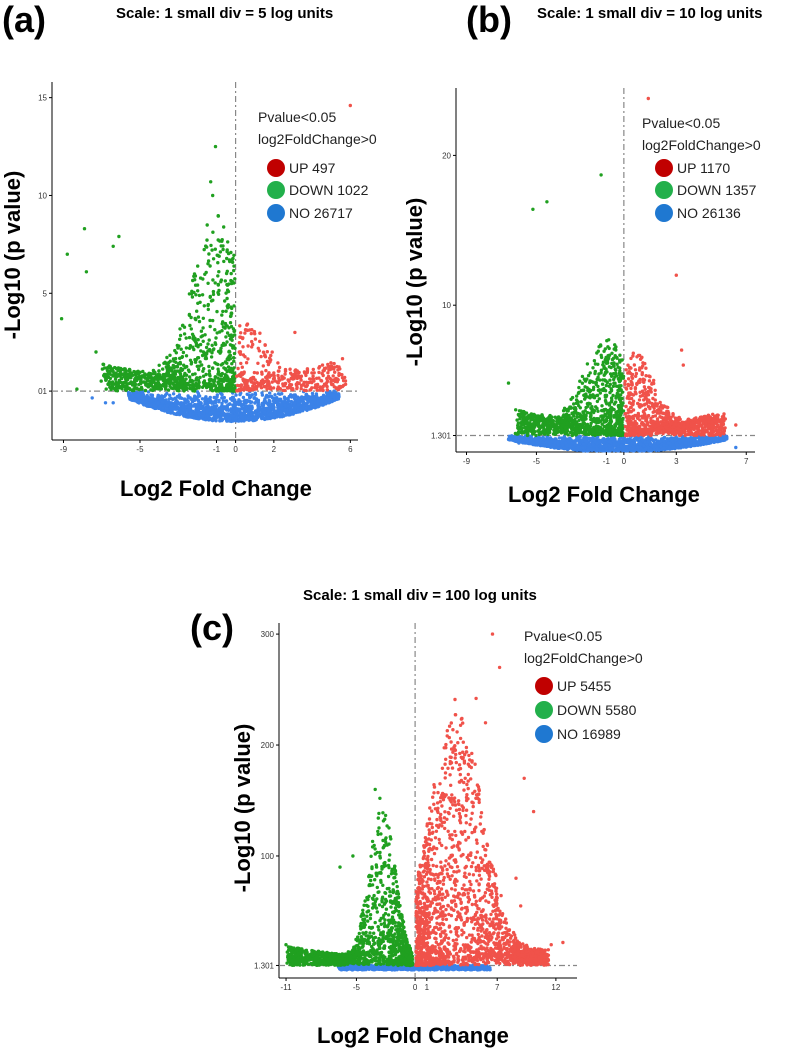 The width and height of the screenshot is (800, 1050). Describe the element at coordinates (205, 263) in the screenshot. I see `points-a` at that location.